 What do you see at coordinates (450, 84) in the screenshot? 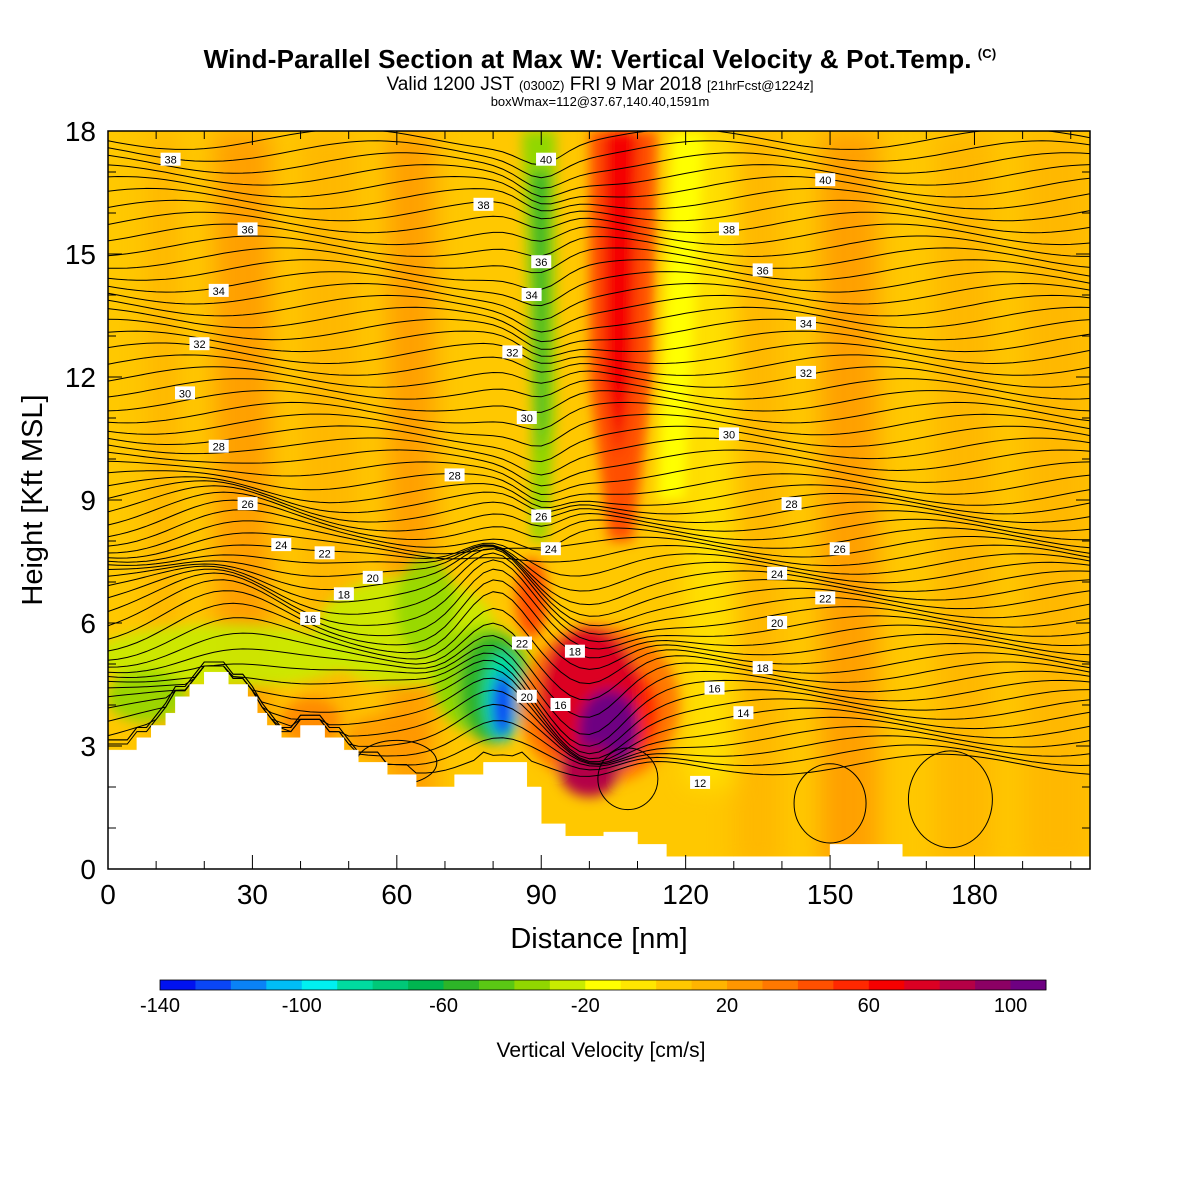
I see `valid-time: Valid 1200 JST` at bounding box center [450, 84].